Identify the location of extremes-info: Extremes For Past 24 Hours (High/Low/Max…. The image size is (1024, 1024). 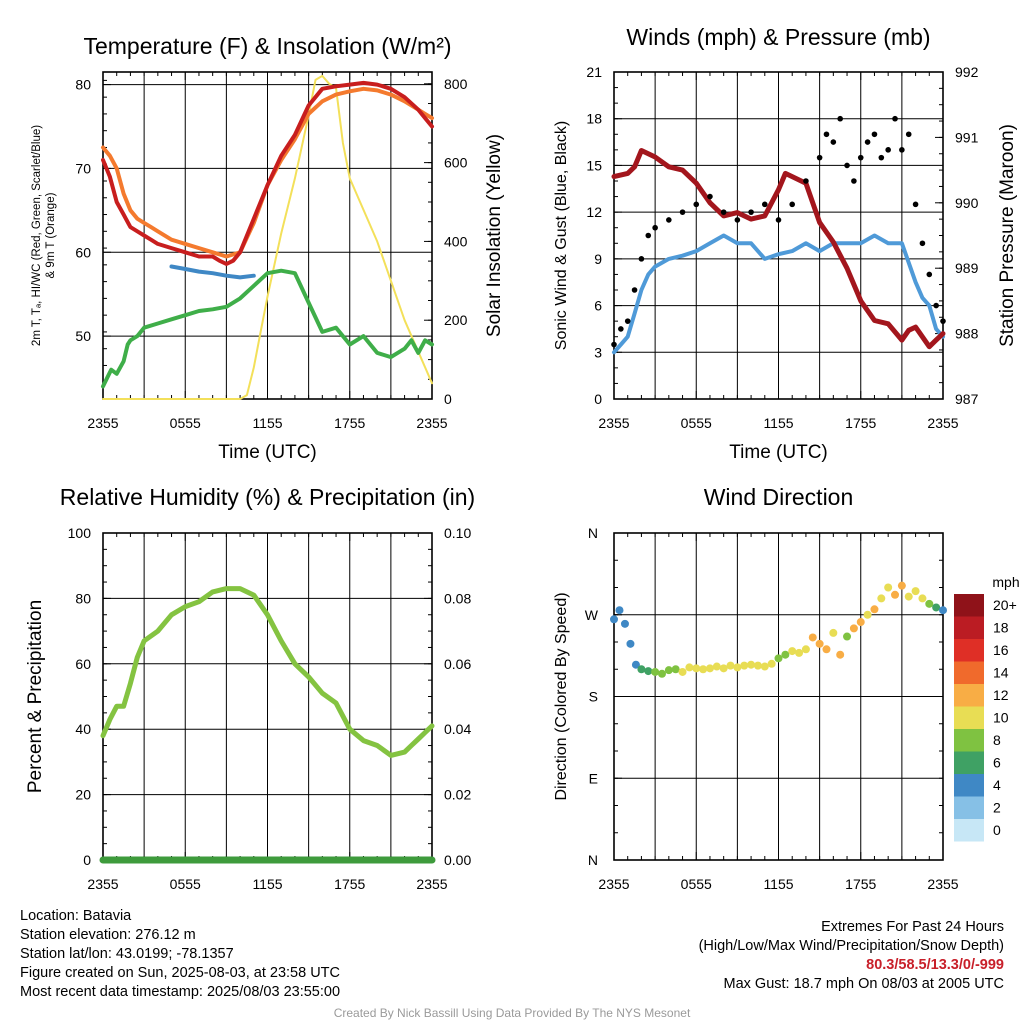
(851, 956).